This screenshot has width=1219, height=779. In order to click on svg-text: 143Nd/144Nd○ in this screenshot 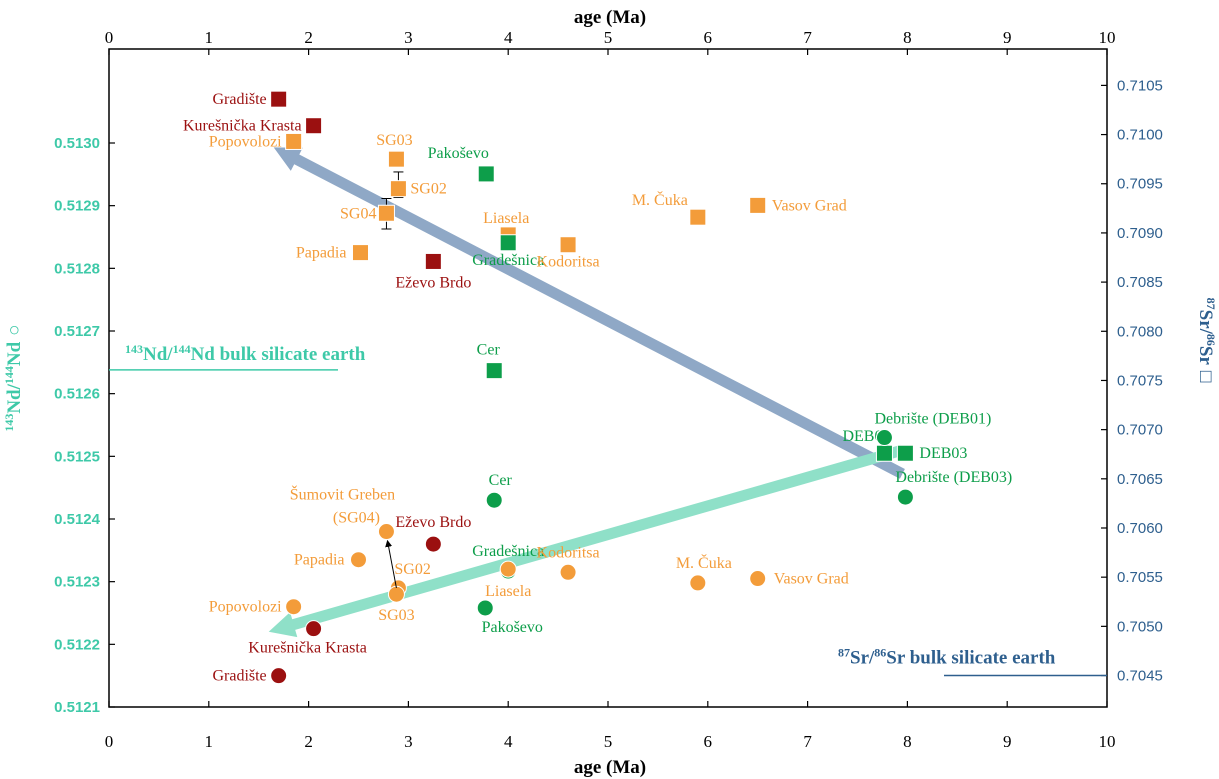, I will do `click(13, 377)`.